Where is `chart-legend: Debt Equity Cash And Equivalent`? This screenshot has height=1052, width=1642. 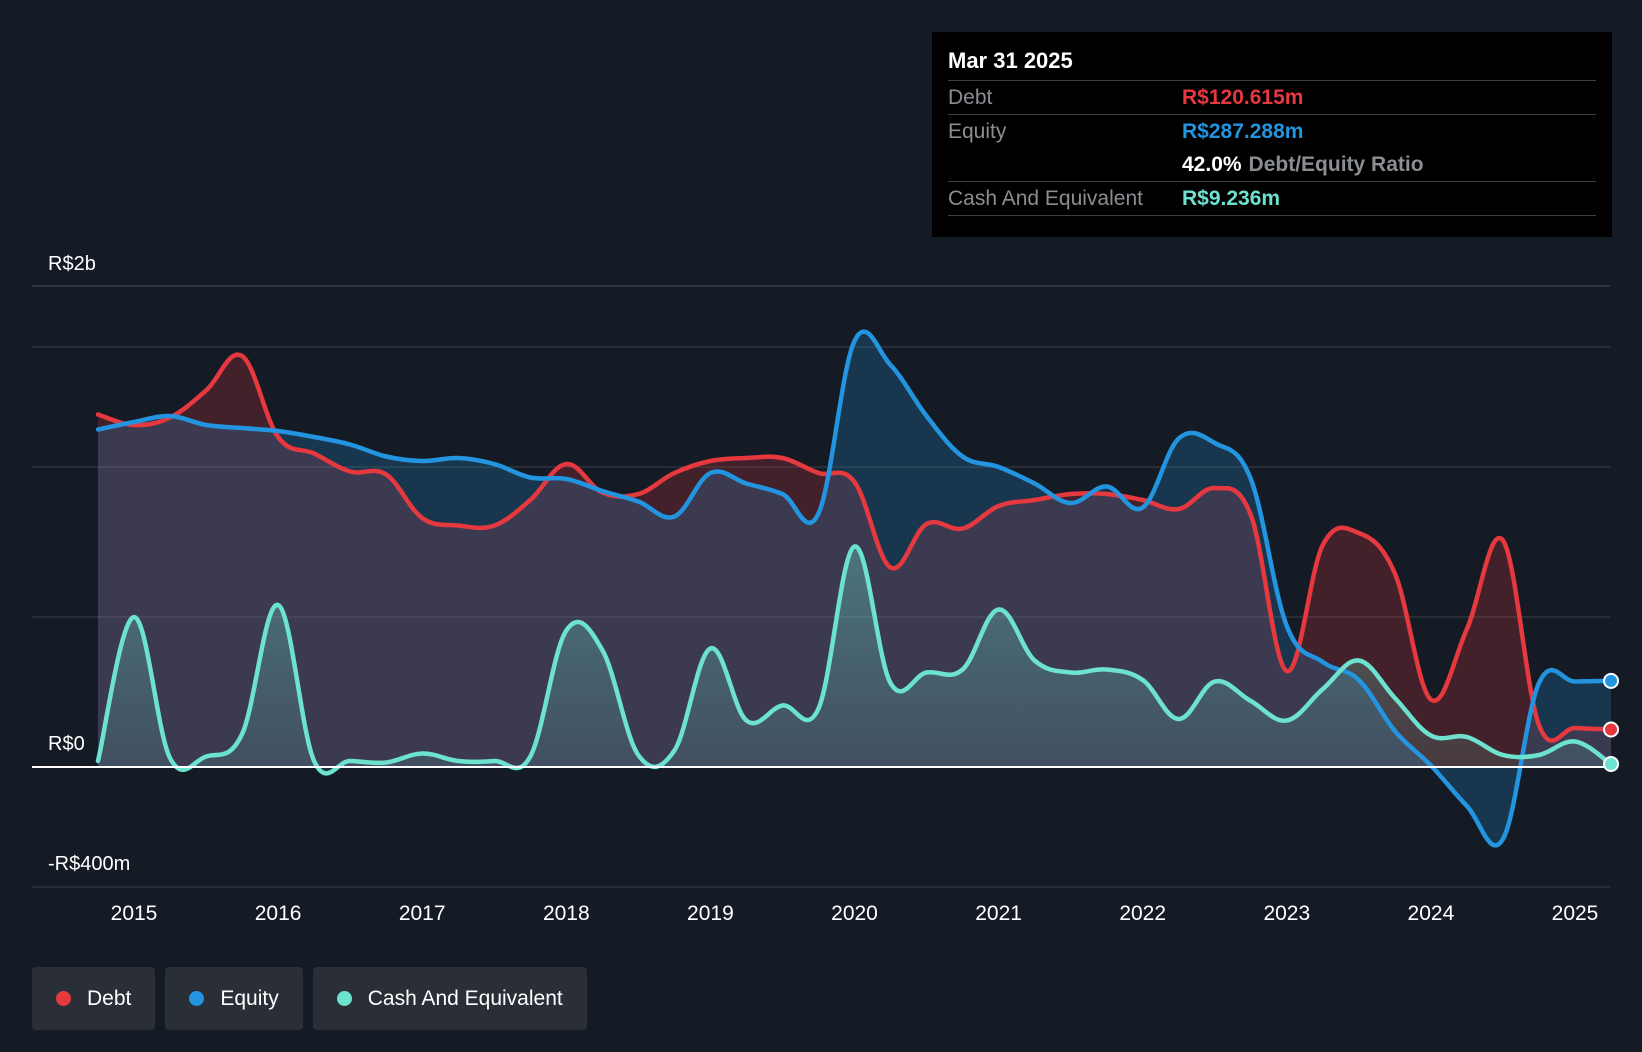
chart-legend: Debt Equity Cash And Equivalent is located at coordinates (309, 998).